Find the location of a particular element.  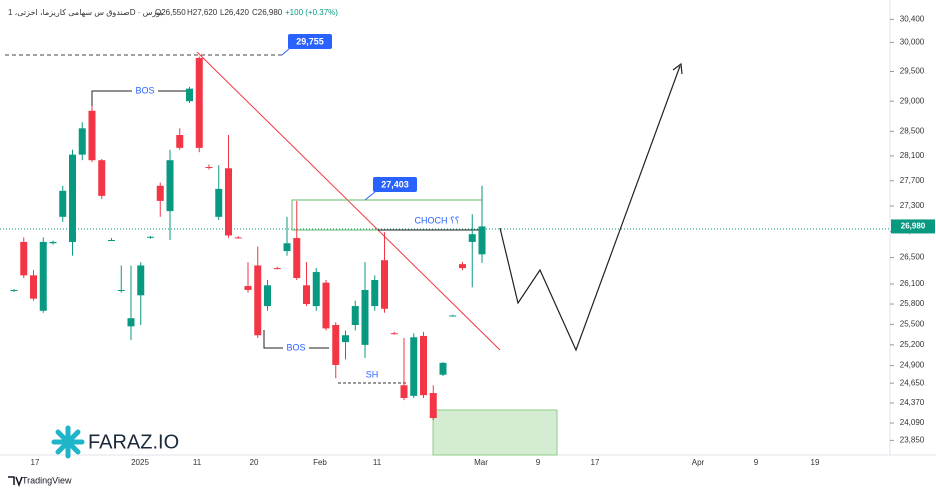

x-tick-label: Apr is located at coordinates (698, 462).